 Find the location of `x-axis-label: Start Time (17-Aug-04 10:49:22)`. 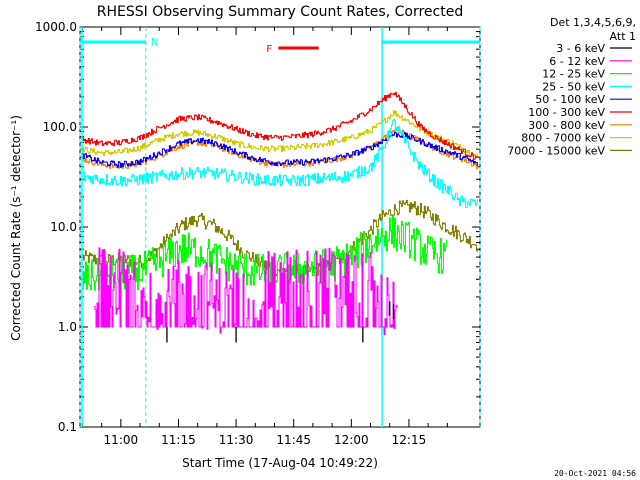

x-axis-label: Start Time (17-Aug-04 10:49:22) is located at coordinates (280, 463).